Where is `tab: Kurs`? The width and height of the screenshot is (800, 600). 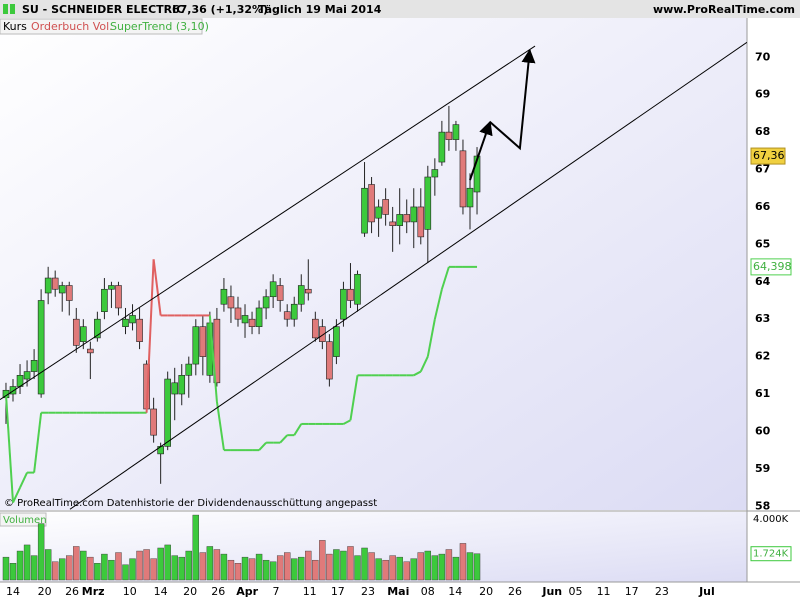
tab: Kurs is located at coordinates (15, 26).